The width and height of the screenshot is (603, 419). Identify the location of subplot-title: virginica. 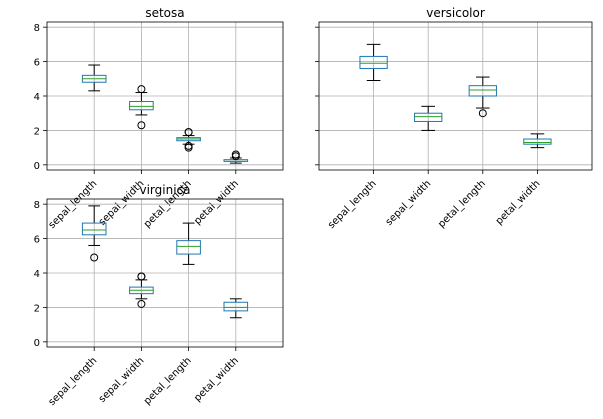
(165, 190).